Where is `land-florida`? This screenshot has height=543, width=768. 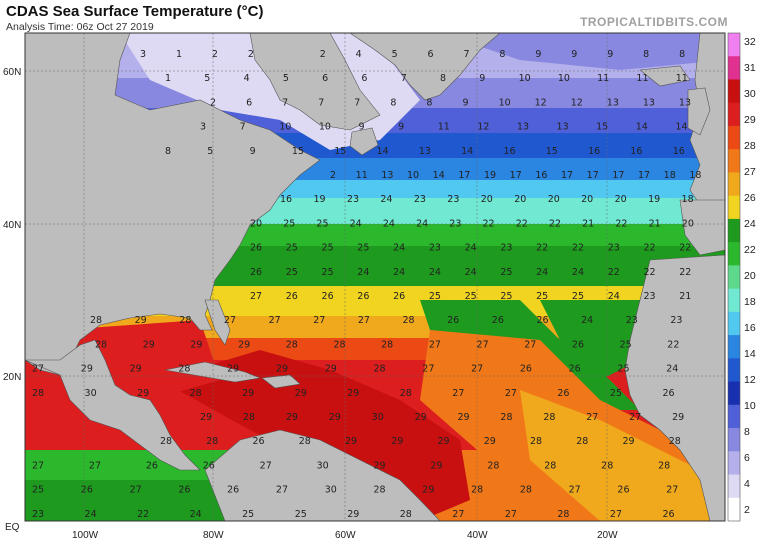
land-florida is located at coordinates (217, 322).